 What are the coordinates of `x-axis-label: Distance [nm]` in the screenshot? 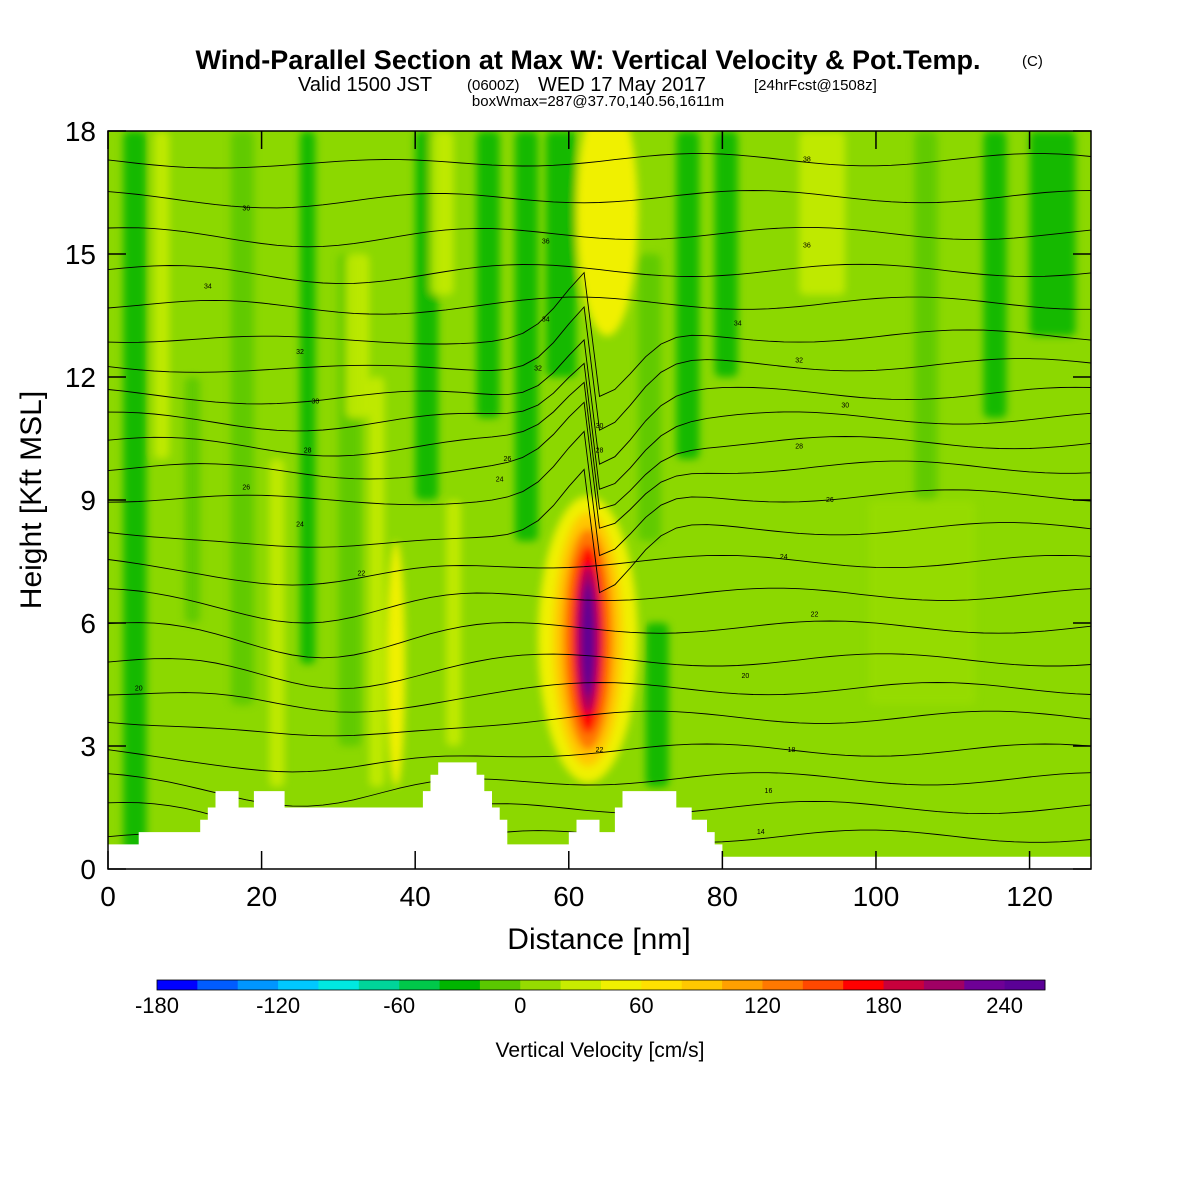 It's located at (598, 939).